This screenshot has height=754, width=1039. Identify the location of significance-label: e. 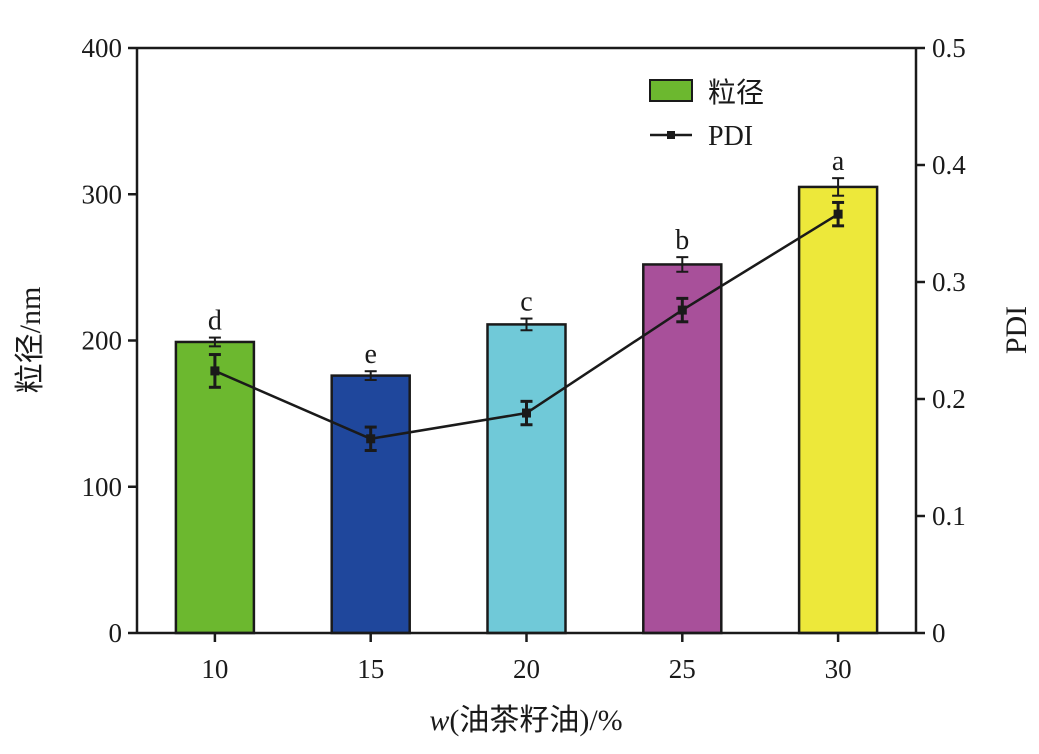
(370, 354).